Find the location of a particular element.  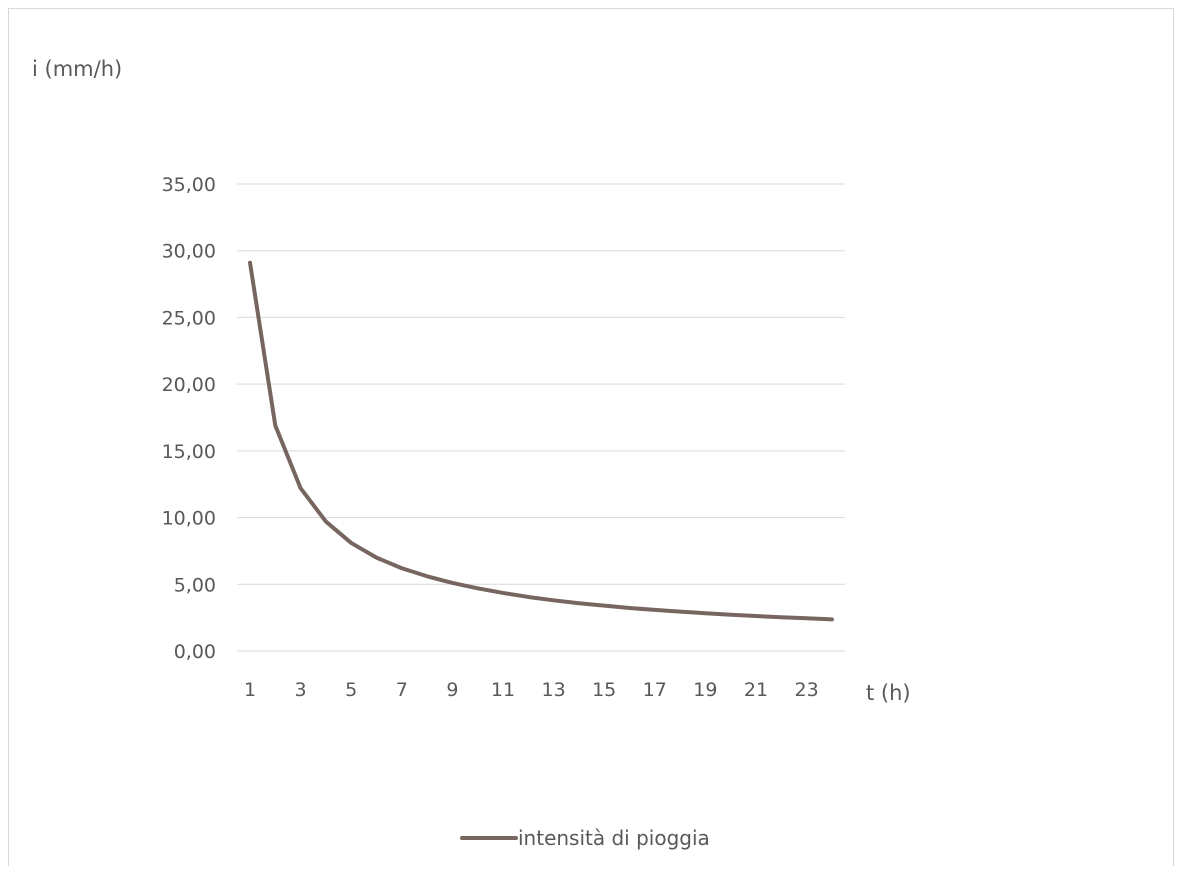

x-tick-label: 1 is located at coordinates (250, 690).